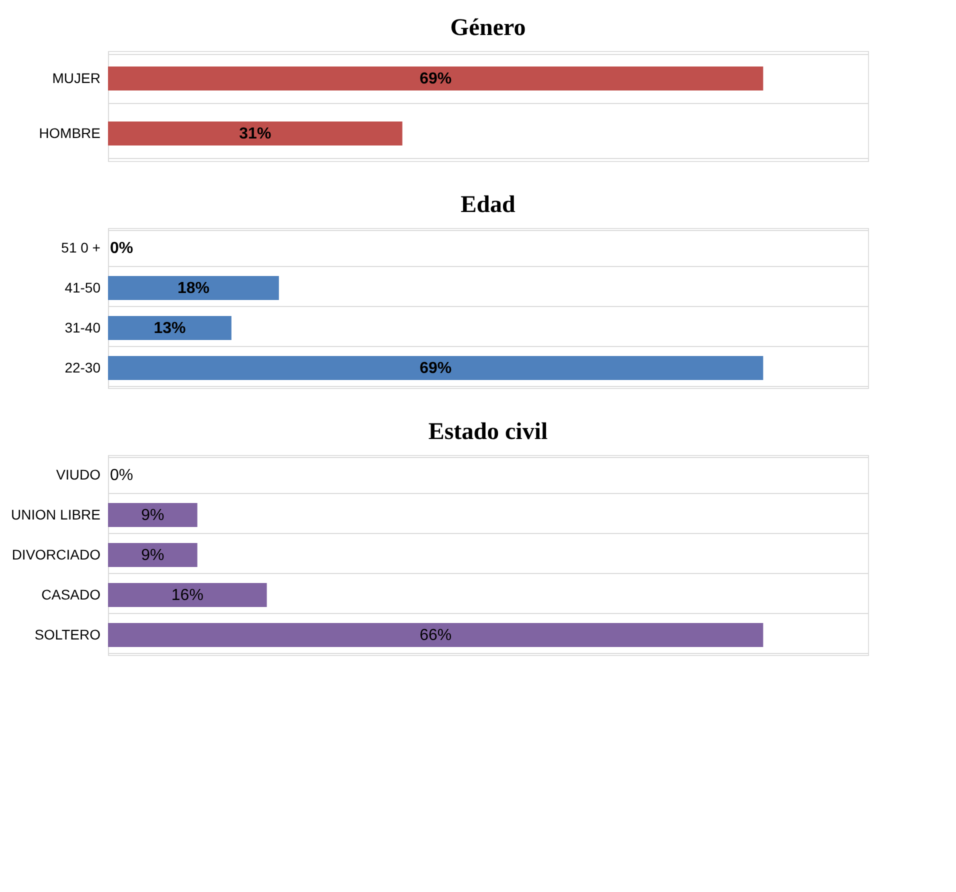 The width and height of the screenshot is (956, 892). I want to click on y-tick-label: DIVORCIADO, so click(56, 554).